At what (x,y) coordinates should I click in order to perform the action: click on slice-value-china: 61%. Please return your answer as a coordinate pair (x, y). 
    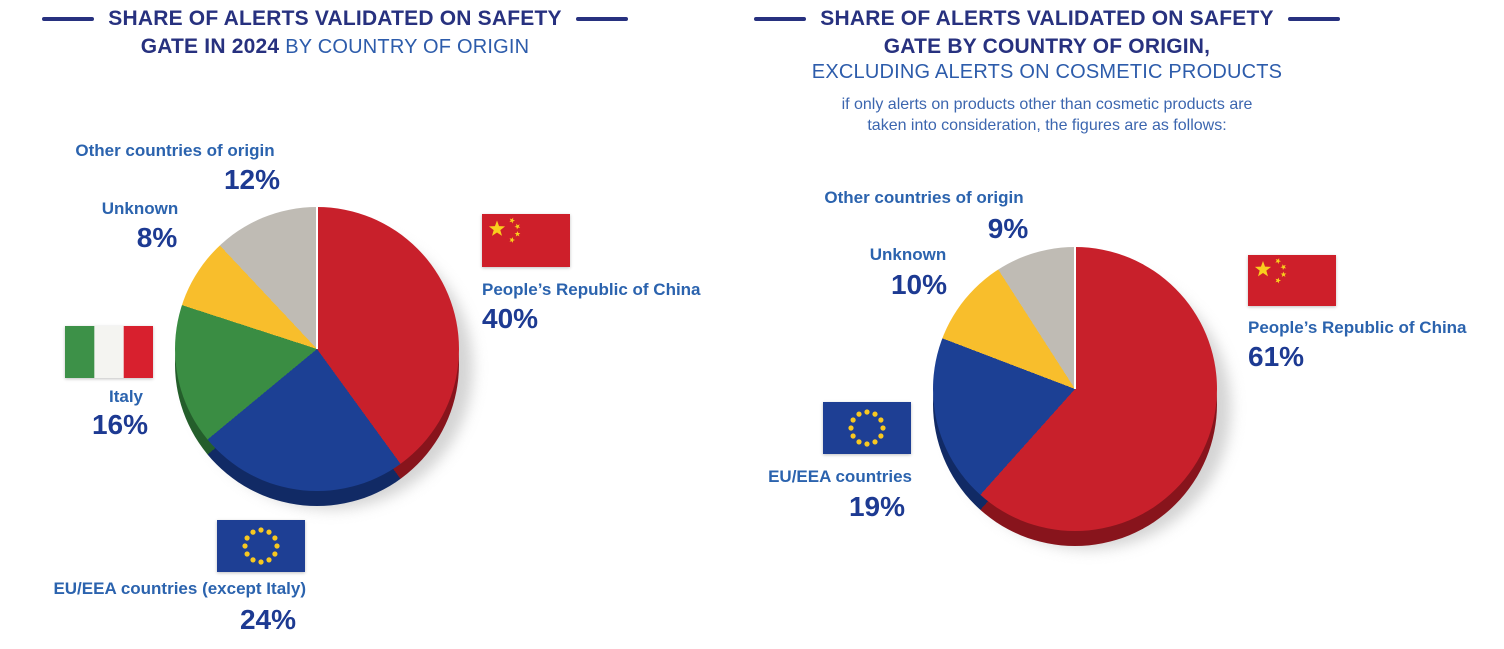
    Looking at the image, I should click on (1276, 356).